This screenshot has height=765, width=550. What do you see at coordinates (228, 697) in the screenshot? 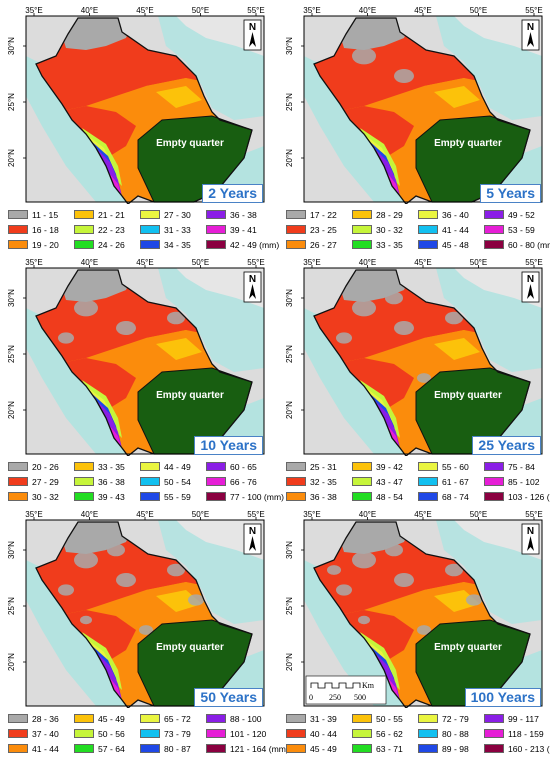
I see `return-period-label: 50 Years` at bounding box center [228, 697].